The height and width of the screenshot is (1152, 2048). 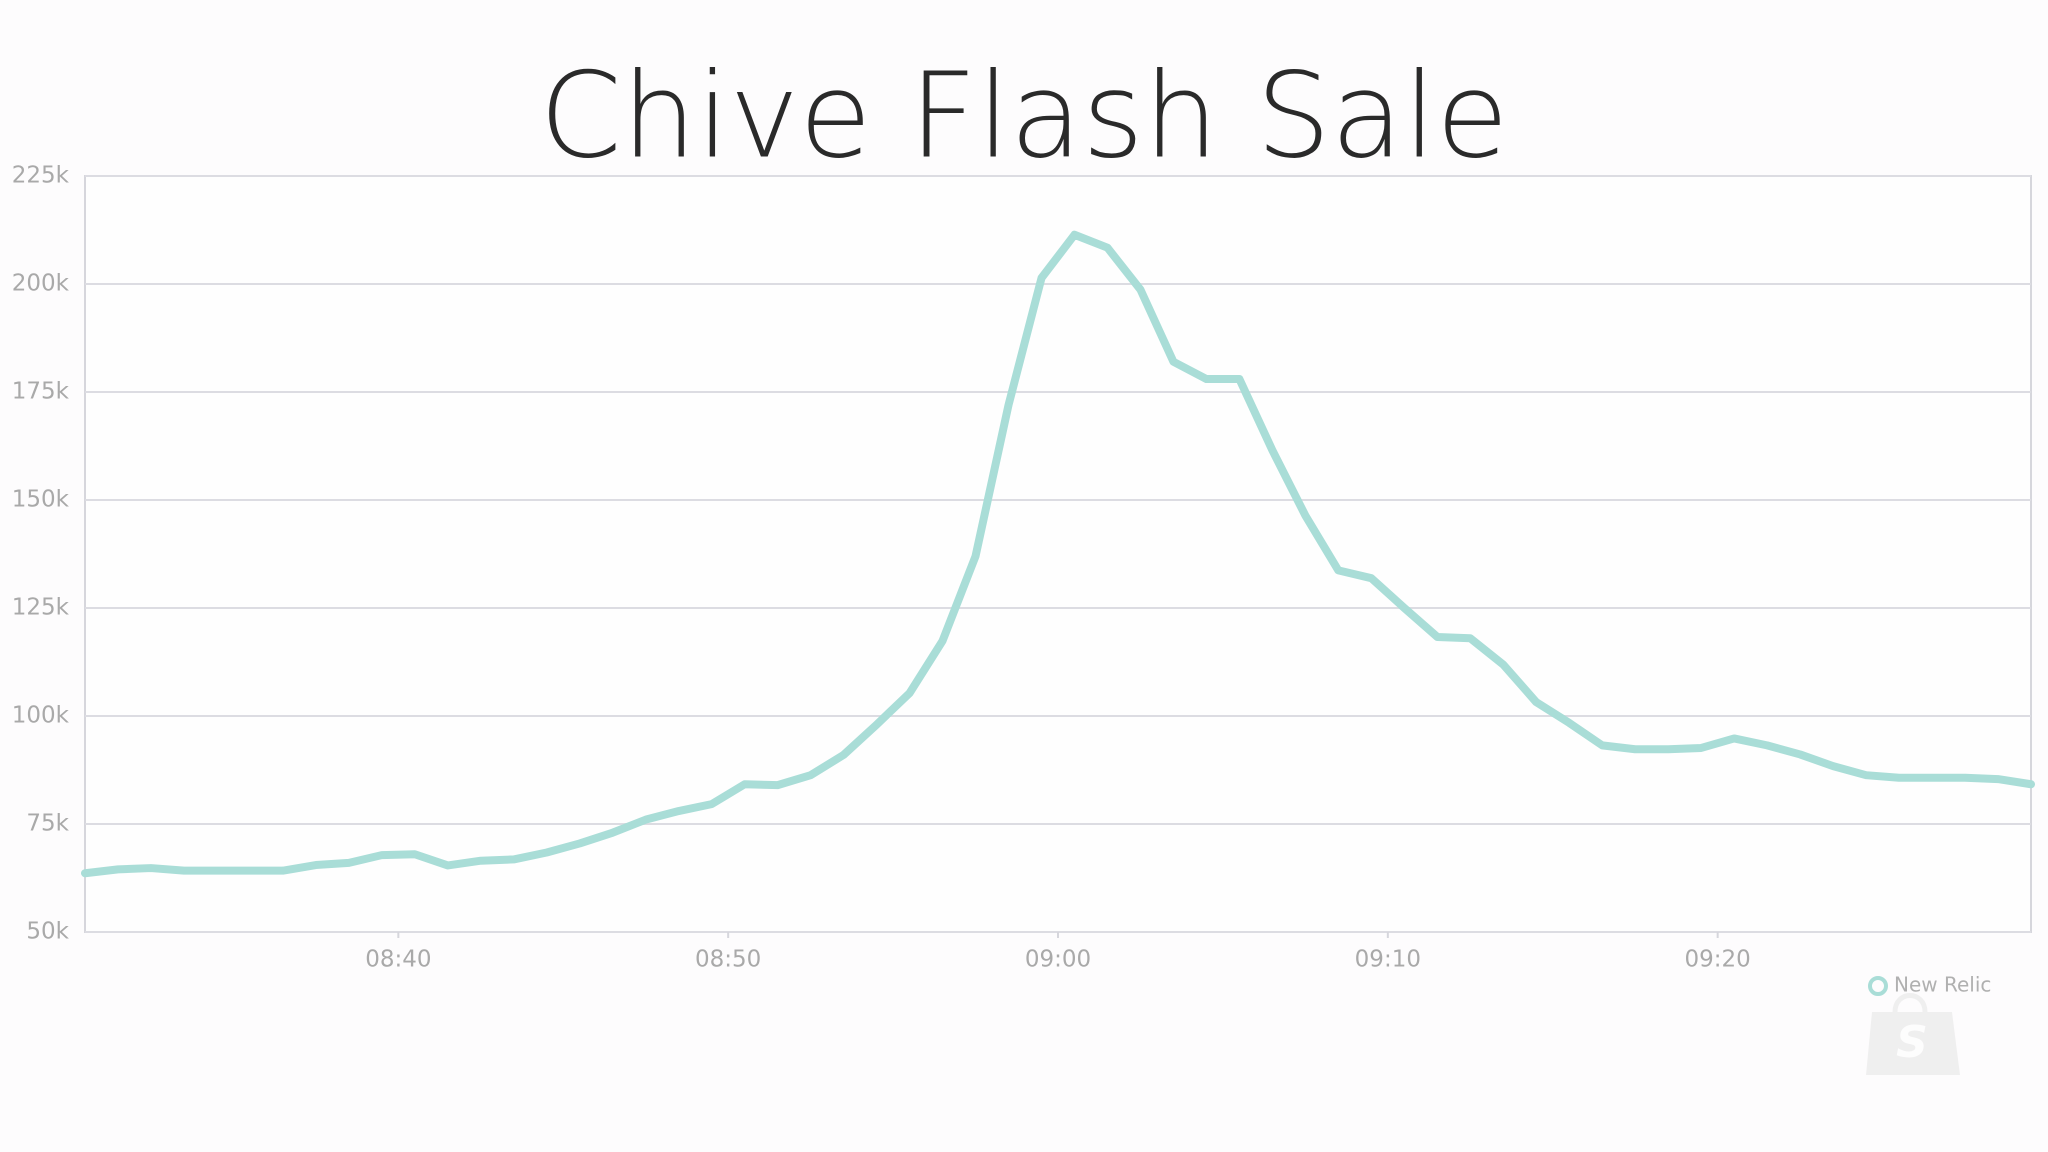 What do you see at coordinates (1023, 115) in the screenshot?
I see `chart-title: Chive Flash Sale` at bounding box center [1023, 115].